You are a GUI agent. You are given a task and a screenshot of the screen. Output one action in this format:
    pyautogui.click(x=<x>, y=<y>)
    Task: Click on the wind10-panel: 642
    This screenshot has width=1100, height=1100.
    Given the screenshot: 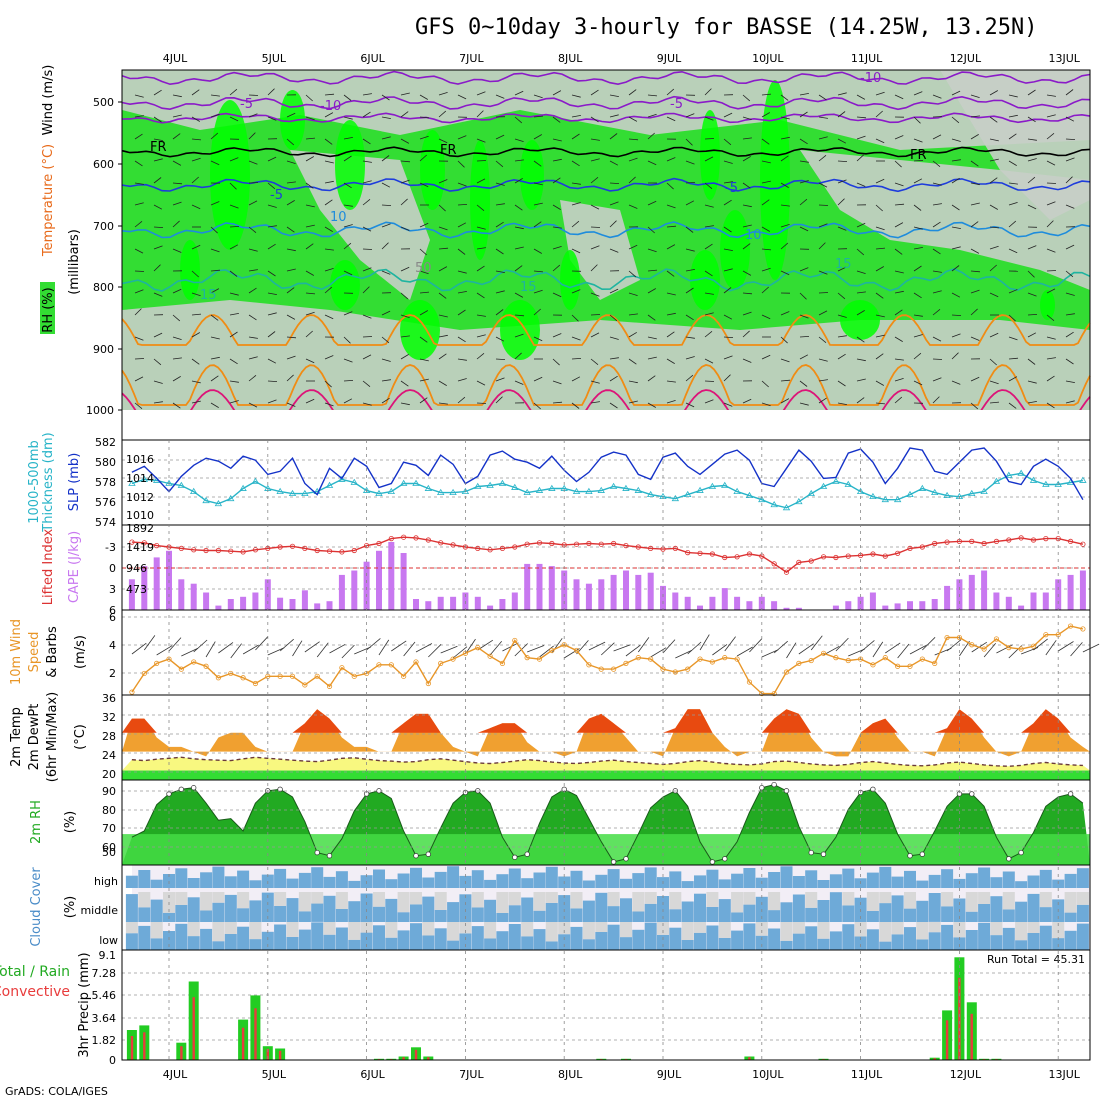 What is the action you would take?
    pyautogui.click(x=604, y=653)
    